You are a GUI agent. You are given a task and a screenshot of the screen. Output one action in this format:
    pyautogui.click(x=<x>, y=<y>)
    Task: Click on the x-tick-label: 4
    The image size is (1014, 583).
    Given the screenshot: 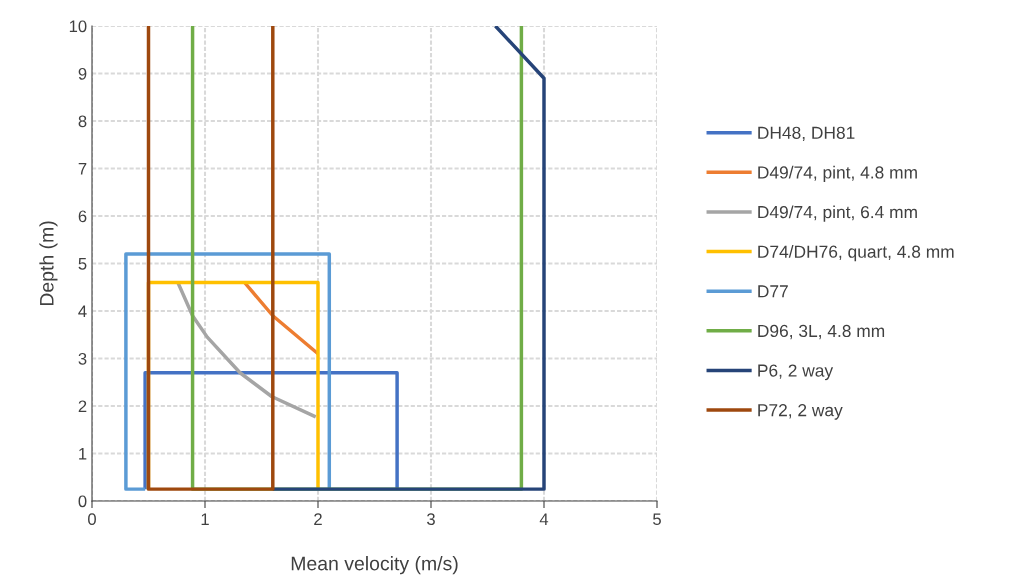 What is the action you would take?
    pyautogui.click(x=544, y=519)
    